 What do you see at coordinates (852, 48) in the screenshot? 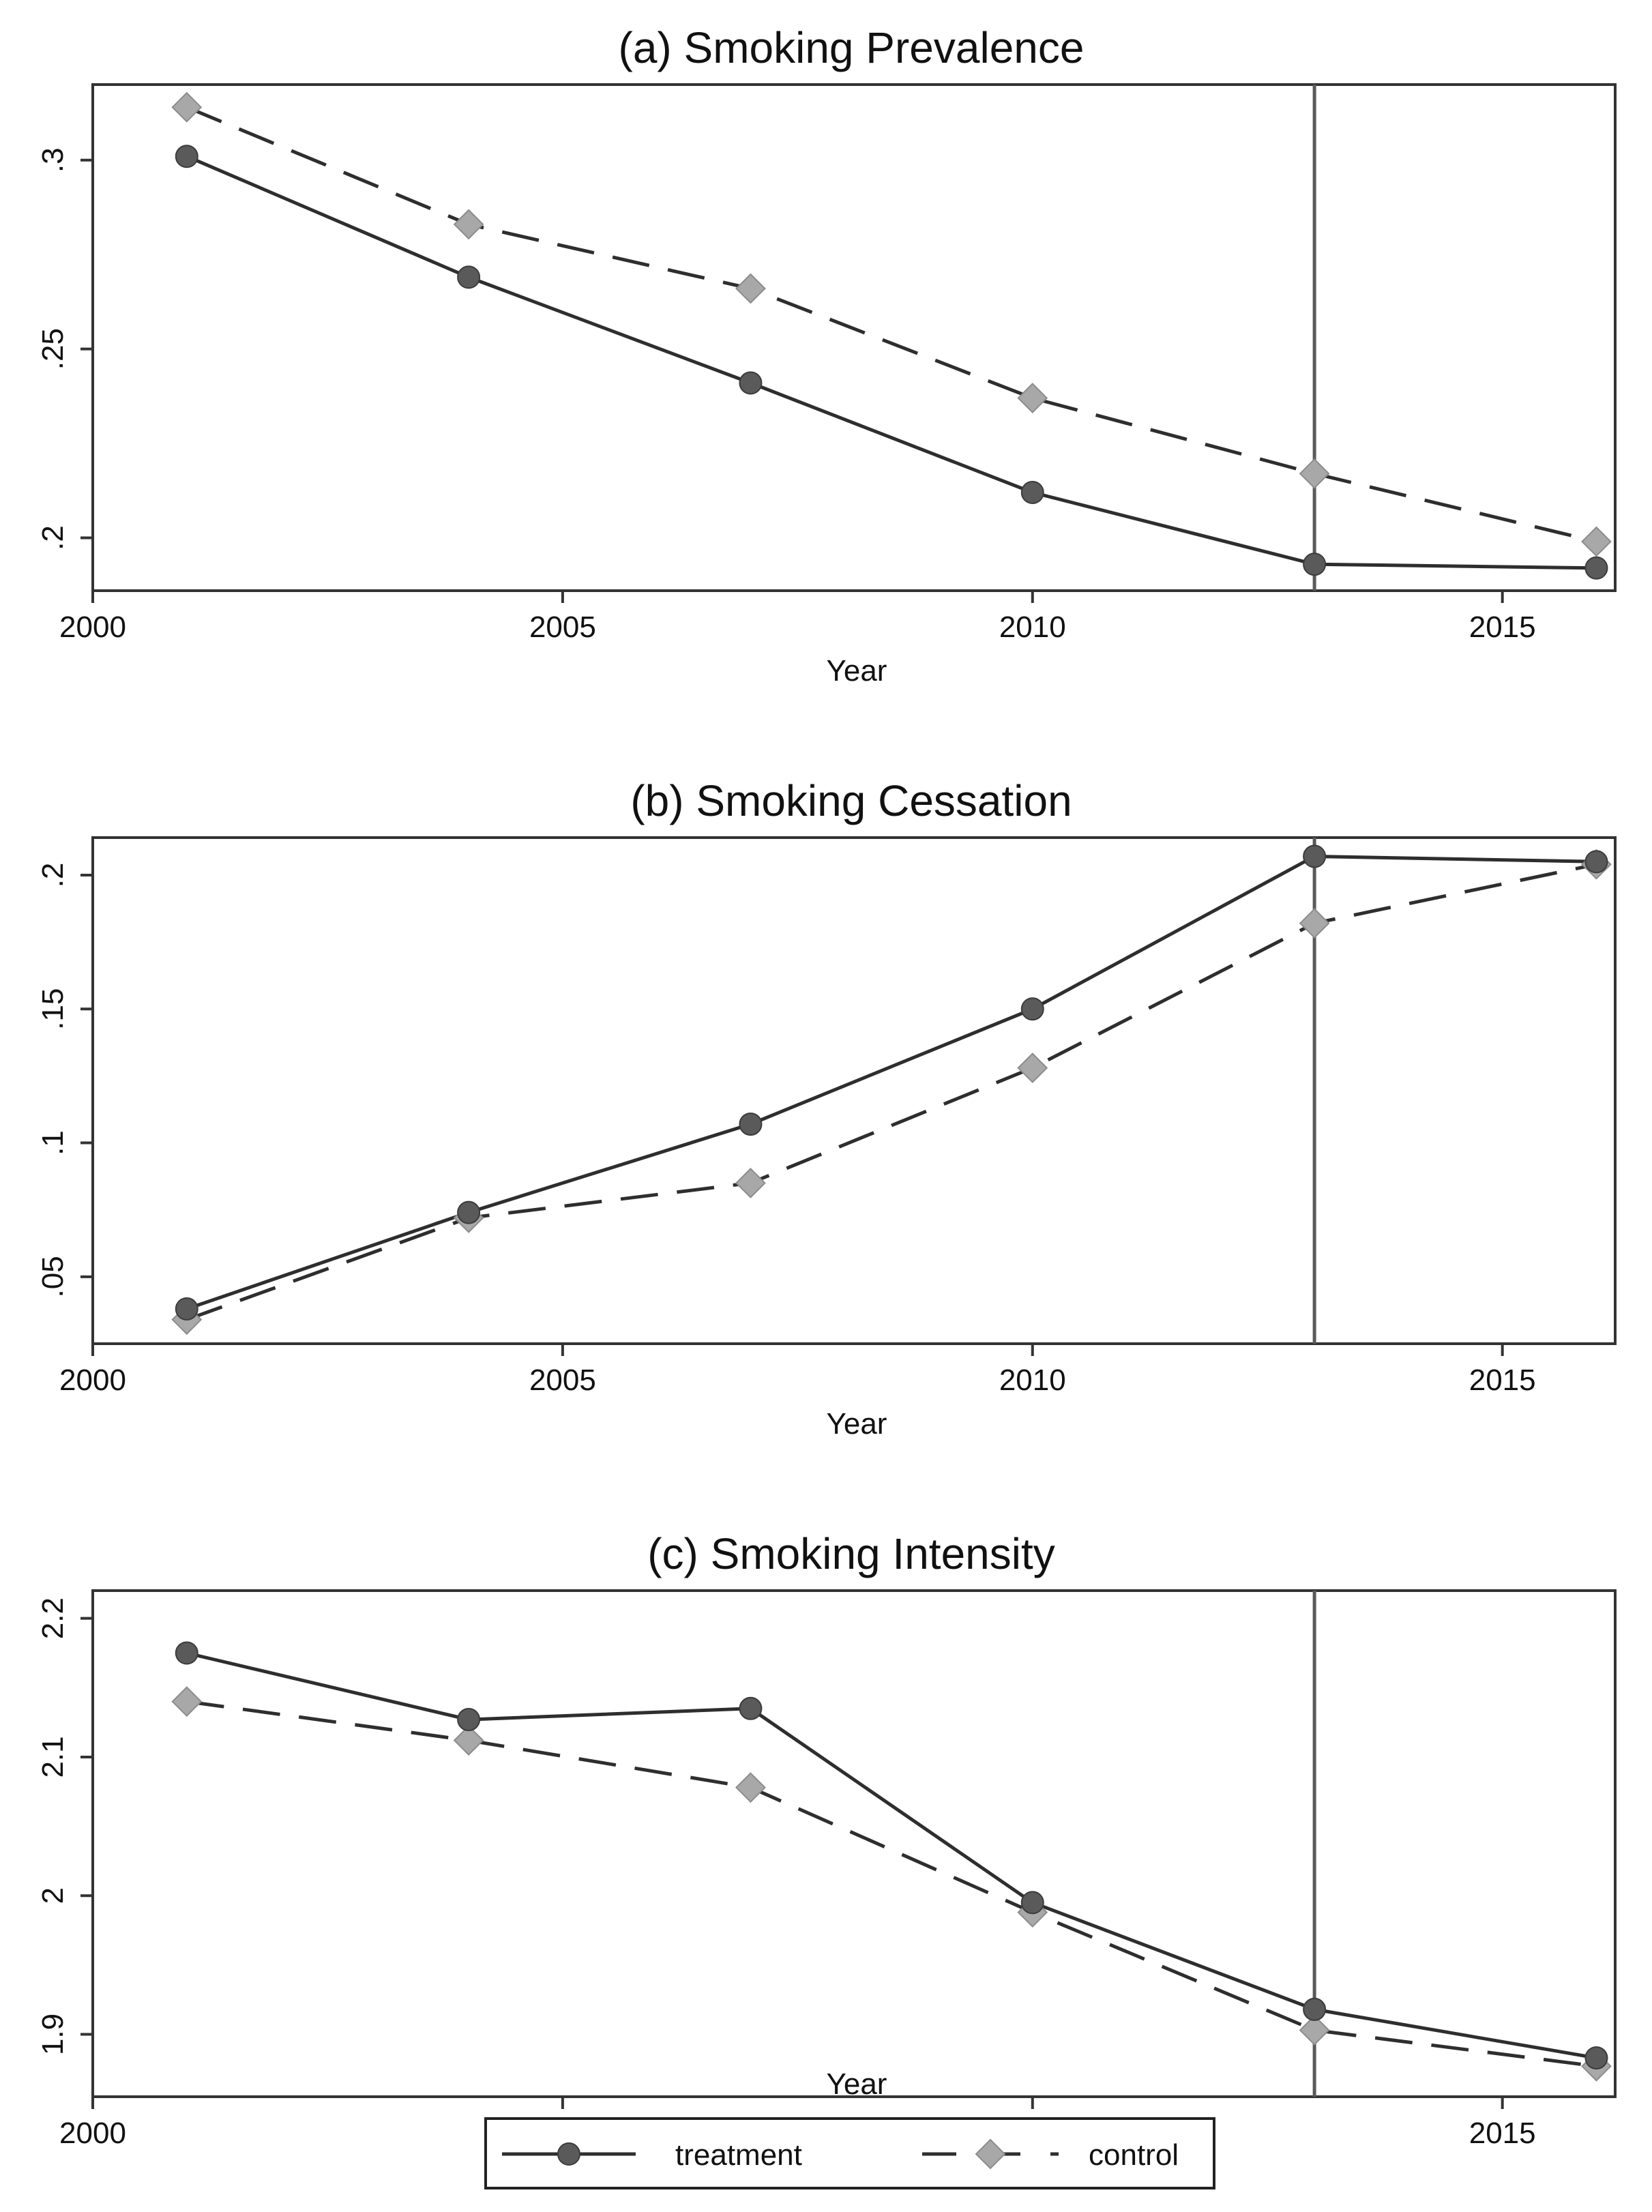
I see `panel-title: (a) Smoking Prevalence` at bounding box center [852, 48].